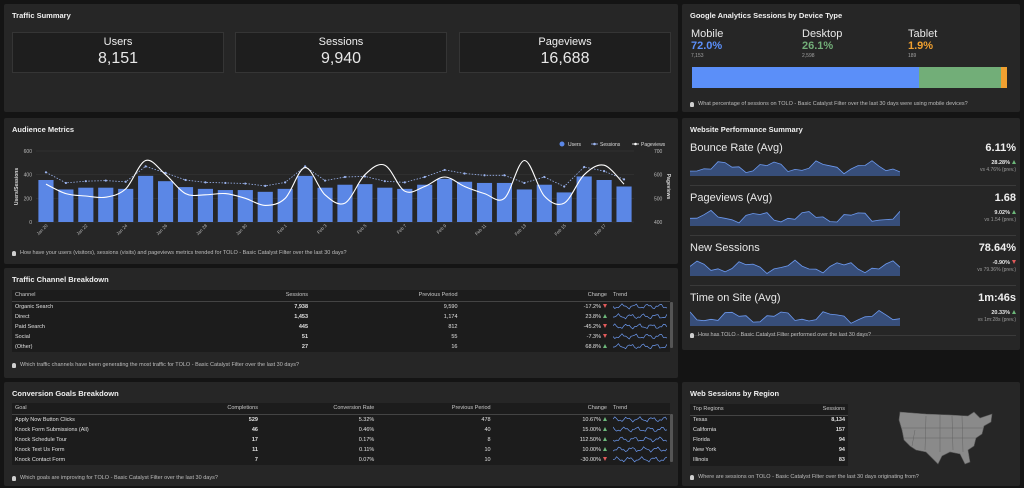 The height and width of the screenshot is (488, 1024). I want to click on table-row: Texas 8,134, so click(769, 420).